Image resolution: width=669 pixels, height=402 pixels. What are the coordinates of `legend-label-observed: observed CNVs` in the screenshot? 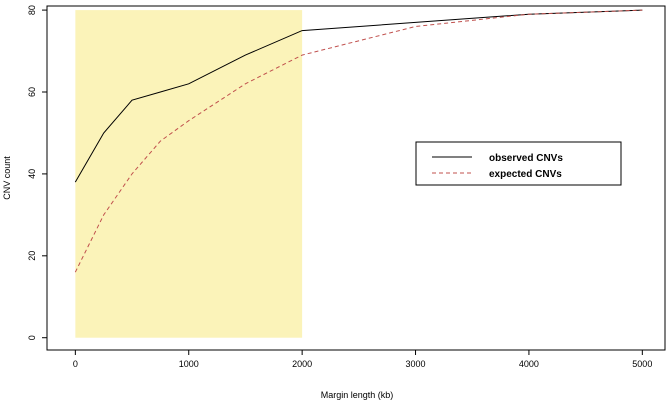 It's located at (526, 158).